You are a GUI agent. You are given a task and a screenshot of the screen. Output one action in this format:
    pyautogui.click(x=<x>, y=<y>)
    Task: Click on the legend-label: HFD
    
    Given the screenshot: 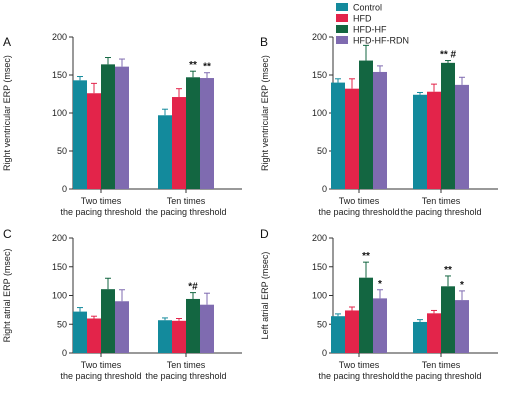 What is the action you would take?
    pyautogui.click(x=362, y=19)
    